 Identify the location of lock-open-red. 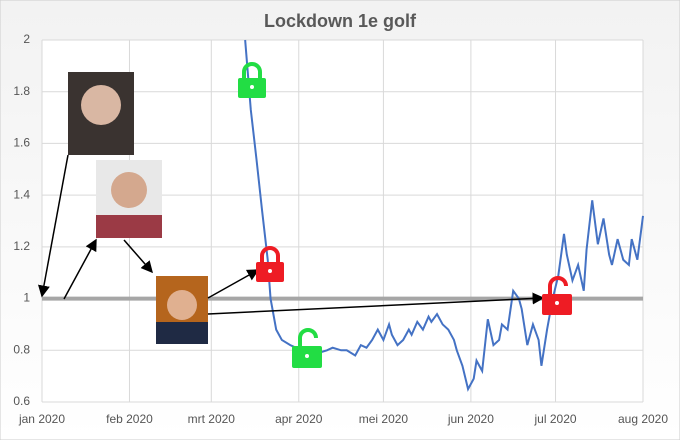
(557, 295).